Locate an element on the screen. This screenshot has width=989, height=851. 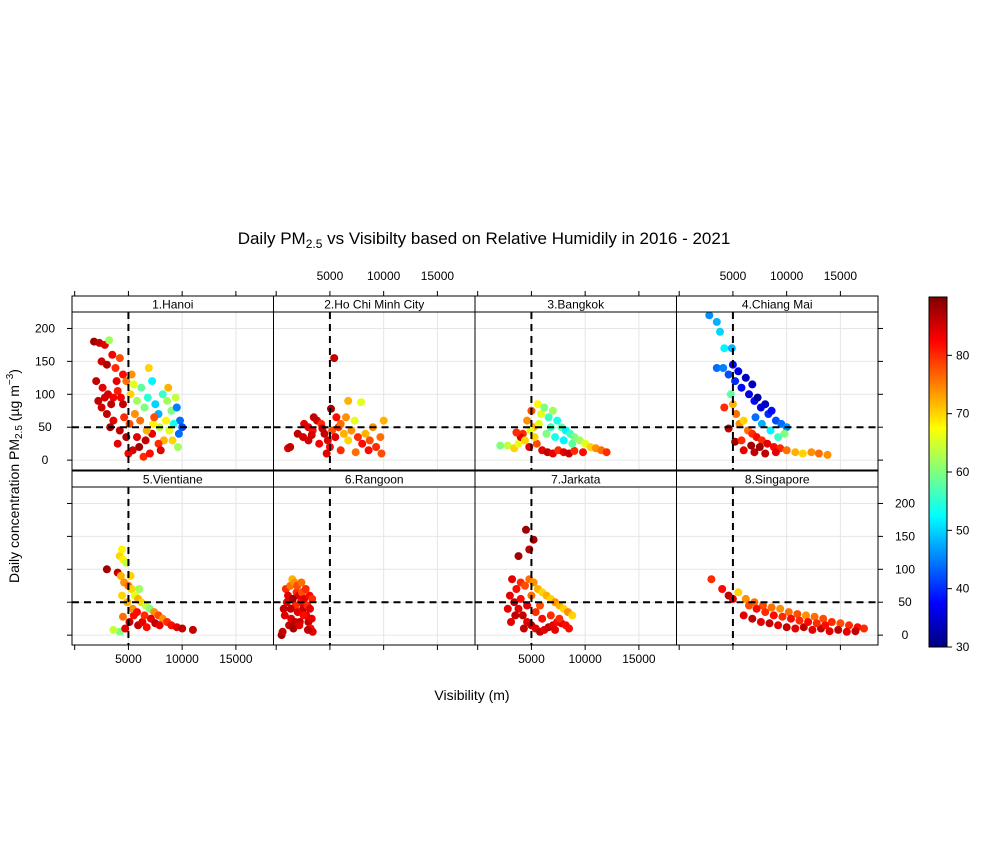
y-tick-label: 150 is located at coordinates (45, 361).